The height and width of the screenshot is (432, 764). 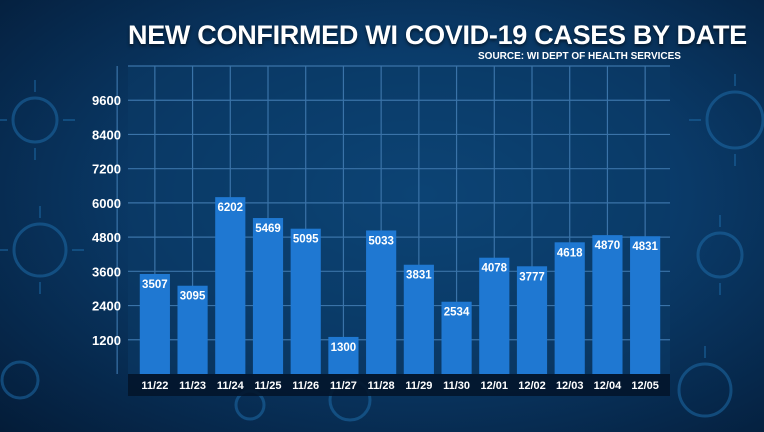 I want to click on bar-value-label: 3831, so click(x=419, y=276).